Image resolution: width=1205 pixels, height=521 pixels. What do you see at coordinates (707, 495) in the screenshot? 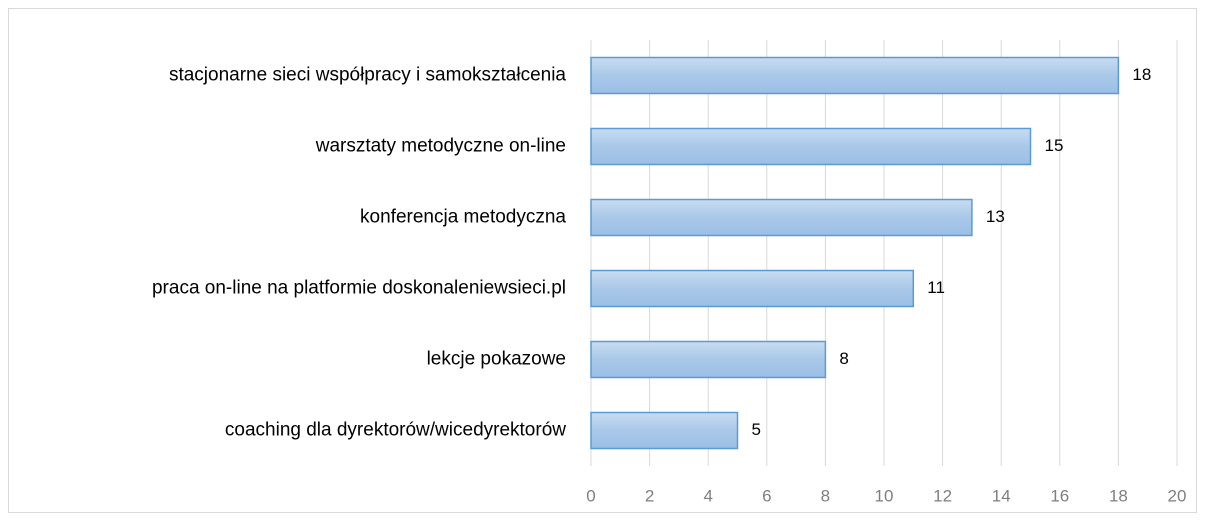
I see `x-tick-label: 4` at bounding box center [707, 495].